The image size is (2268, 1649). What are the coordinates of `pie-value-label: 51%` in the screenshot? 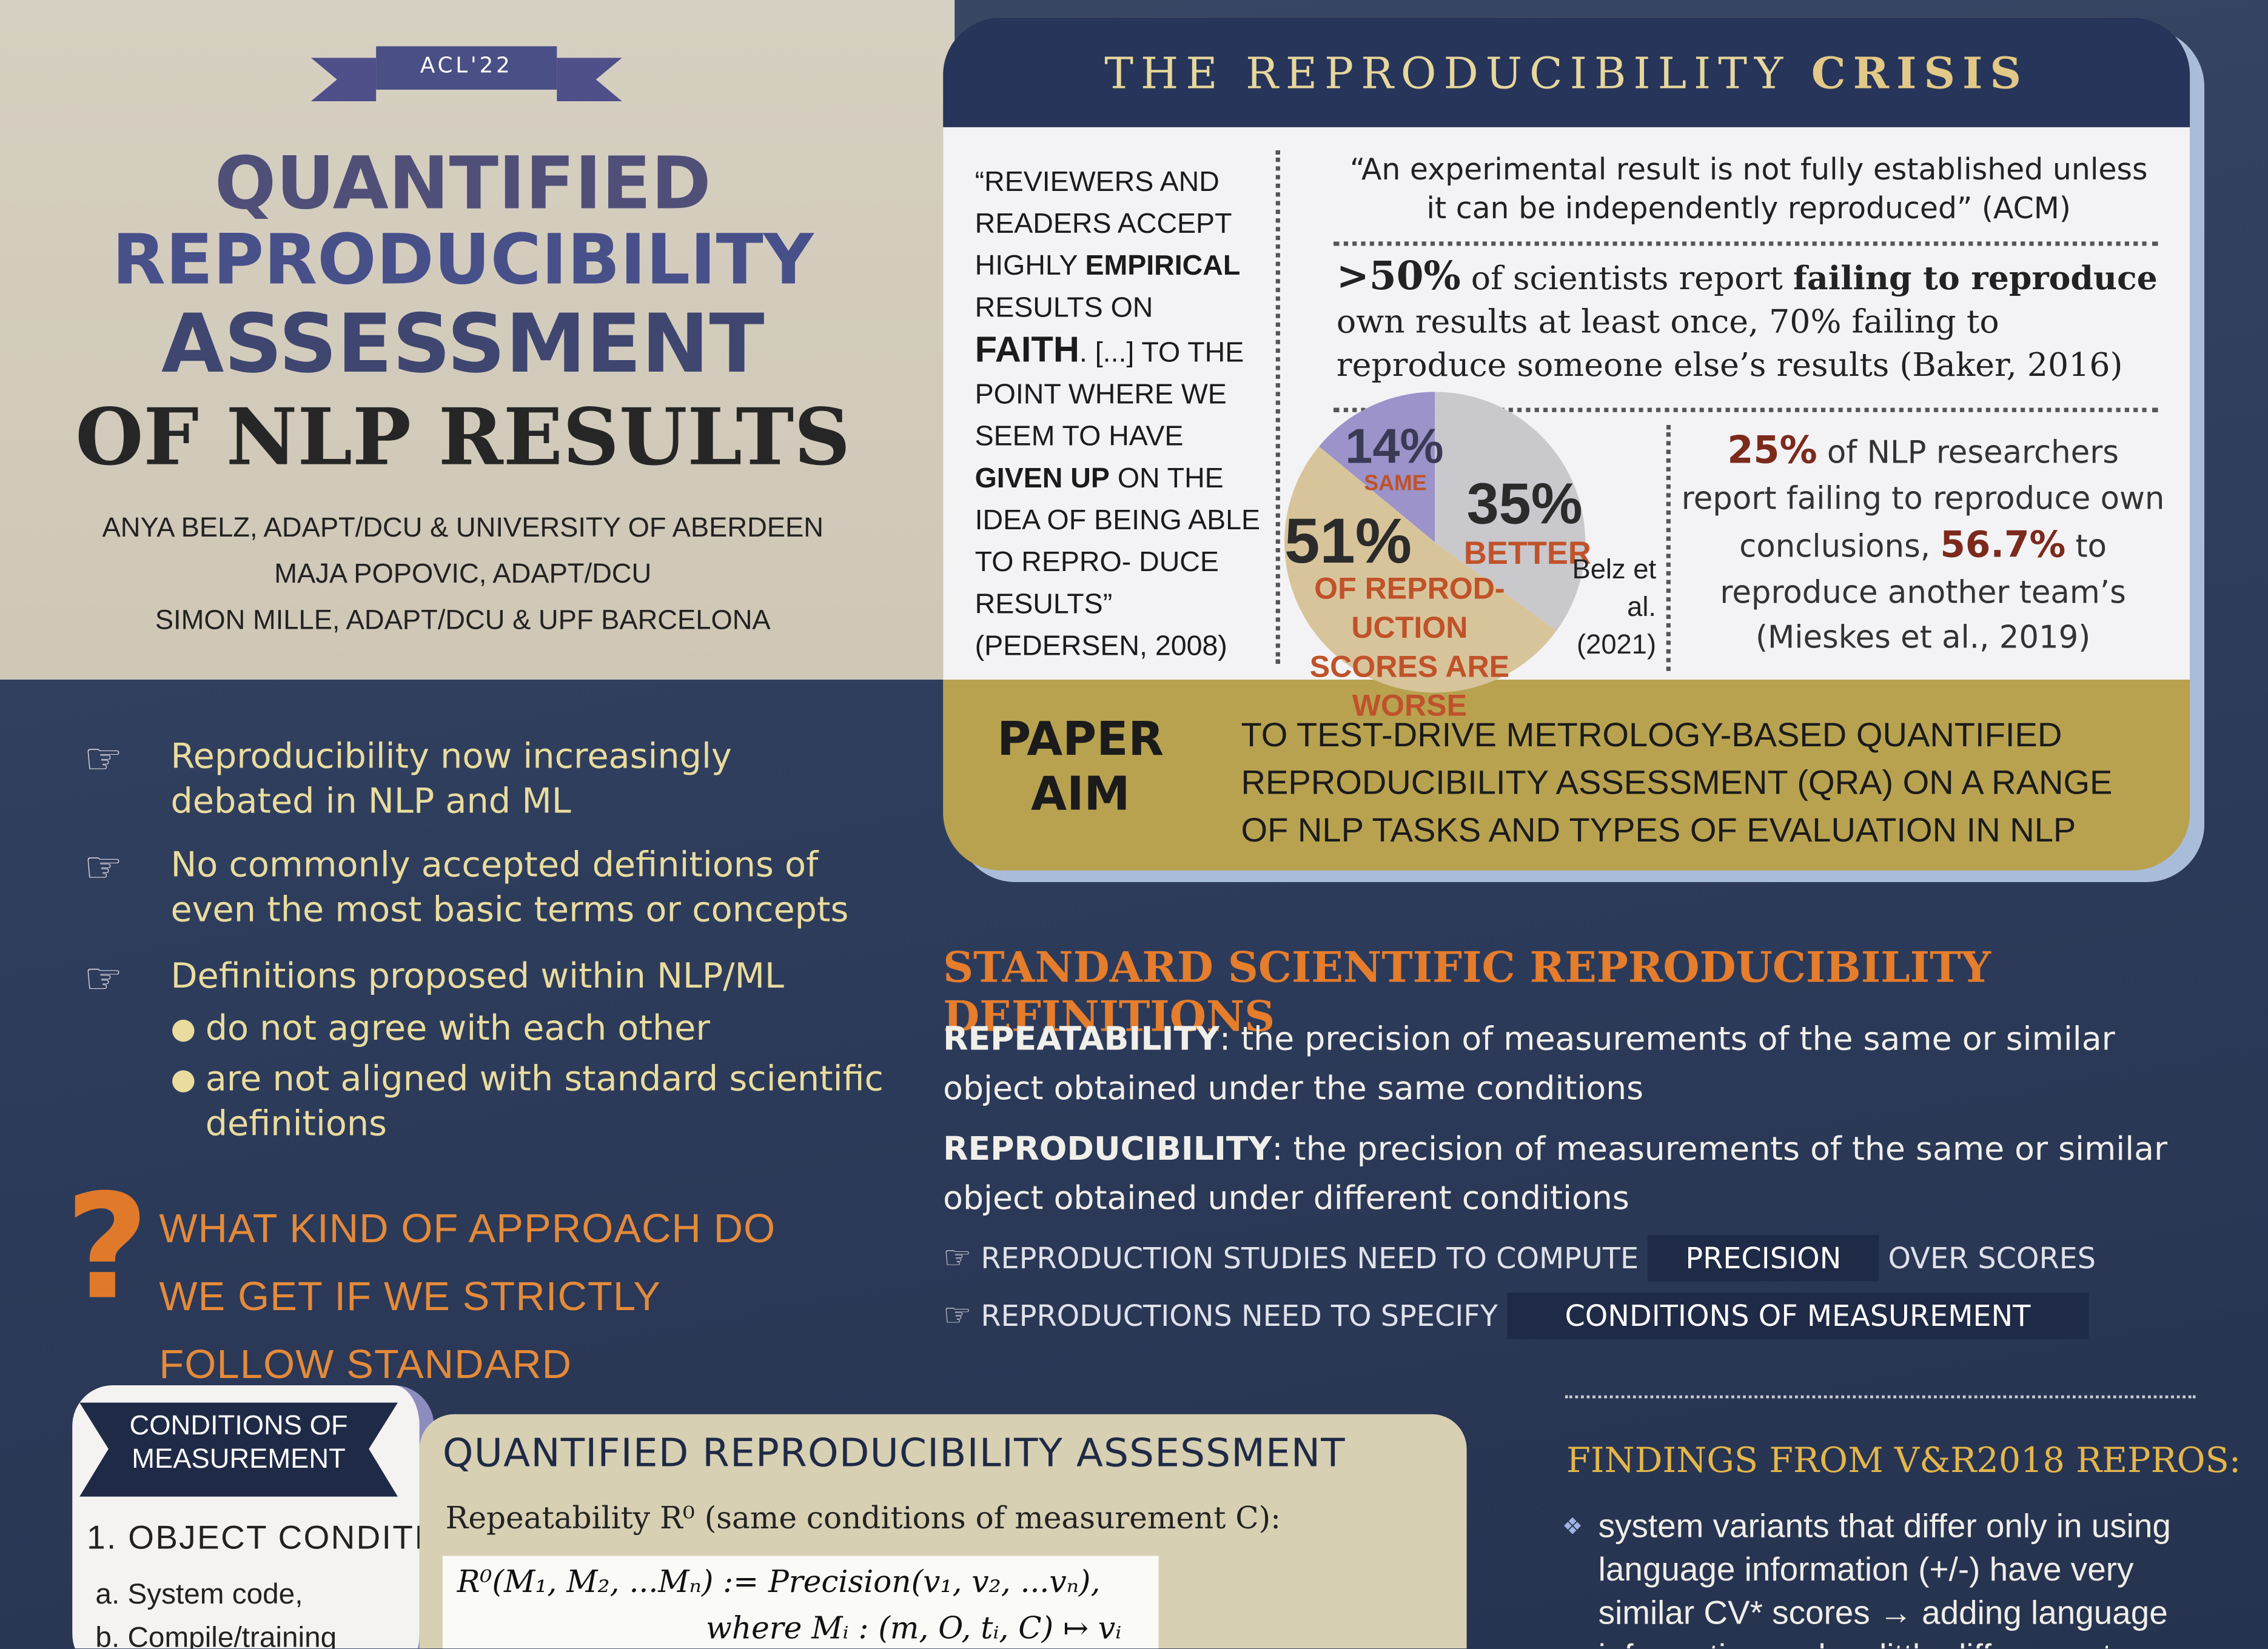 It's located at (1348, 541).